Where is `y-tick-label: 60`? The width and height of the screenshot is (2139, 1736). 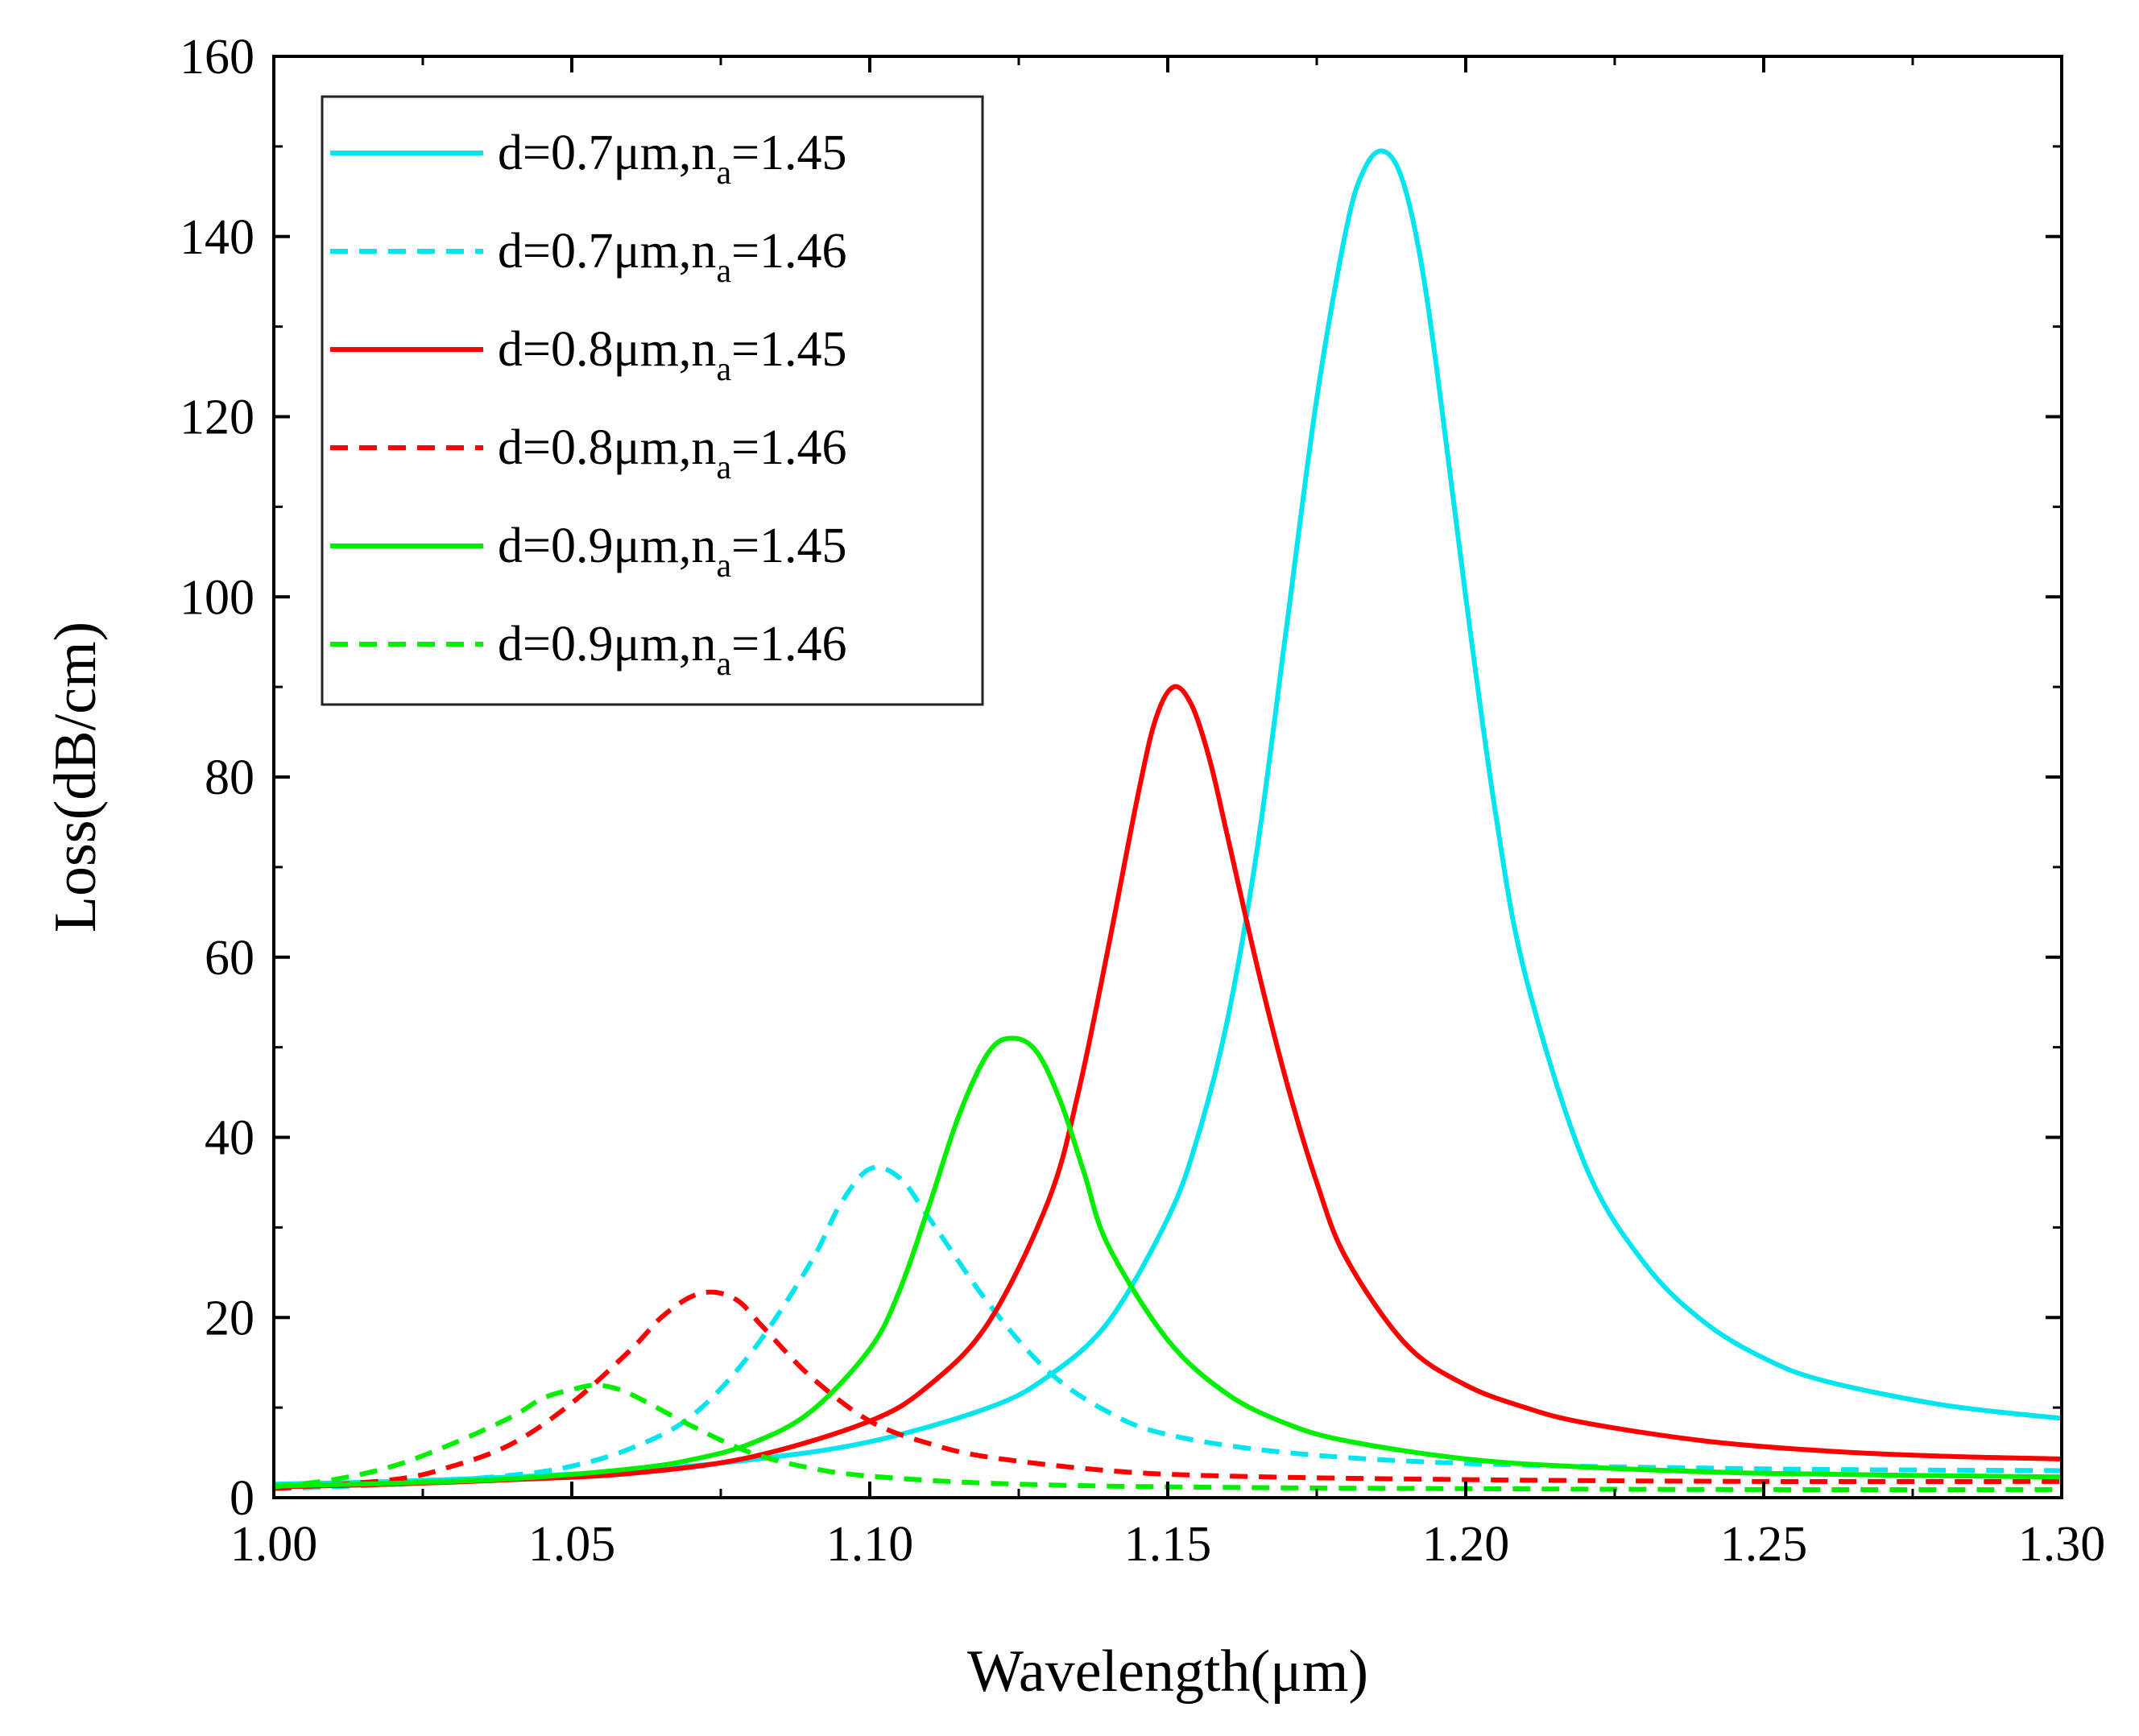
y-tick-label: 60 is located at coordinates (229, 959).